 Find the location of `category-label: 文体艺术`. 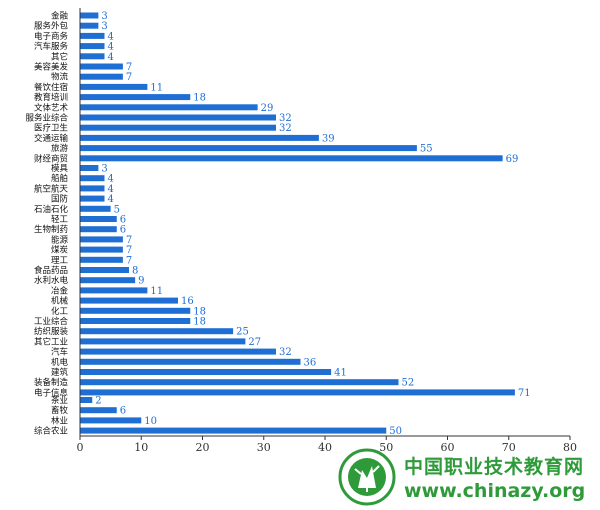

category-label: 文体艺术 is located at coordinates (51, 107).